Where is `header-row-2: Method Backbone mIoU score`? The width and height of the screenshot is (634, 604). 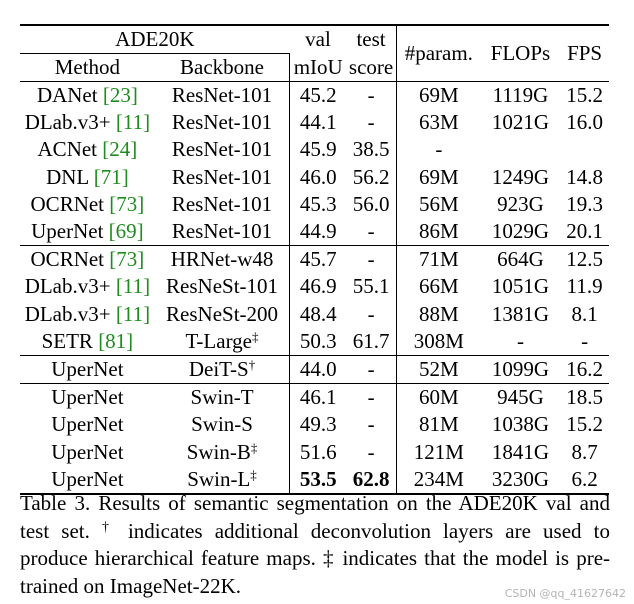
header-row-2: Method Backbone mIoU score is located at coordinates (314, 67).